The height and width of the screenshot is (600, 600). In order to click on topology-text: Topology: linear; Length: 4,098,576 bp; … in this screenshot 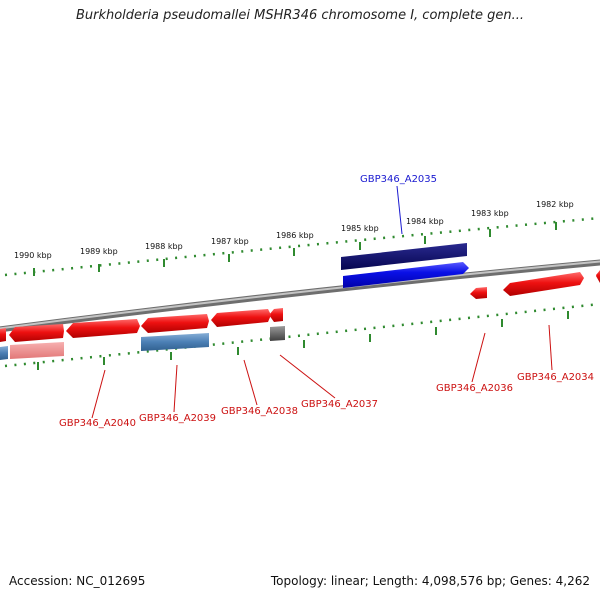, I will do `click(430, 581)`.